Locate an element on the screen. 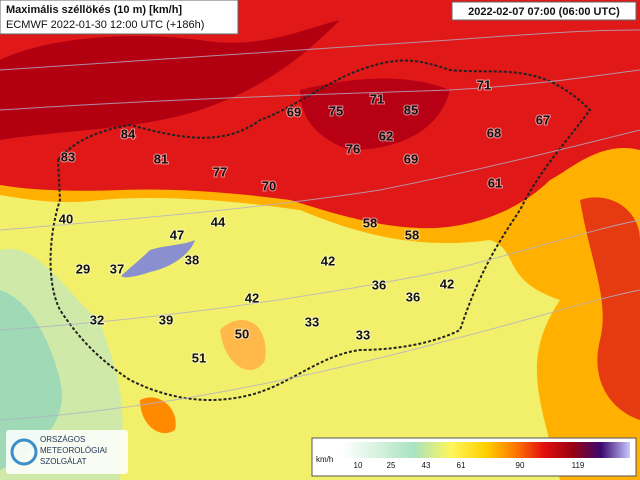  station-value: 70 is located at coordinates (269, 185).